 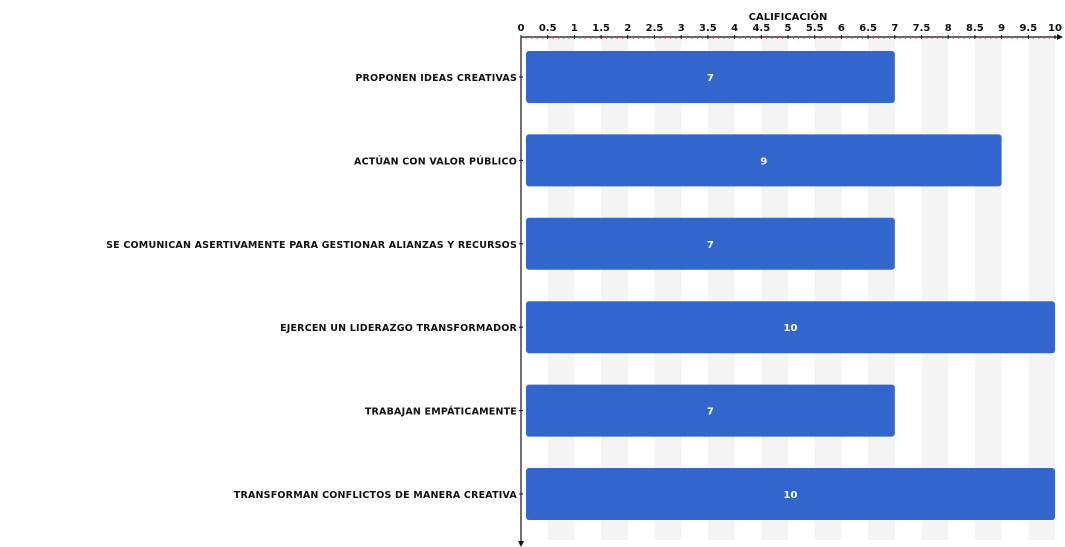 I want to click on x-tick-label: 7, so click(x=894, y=28).